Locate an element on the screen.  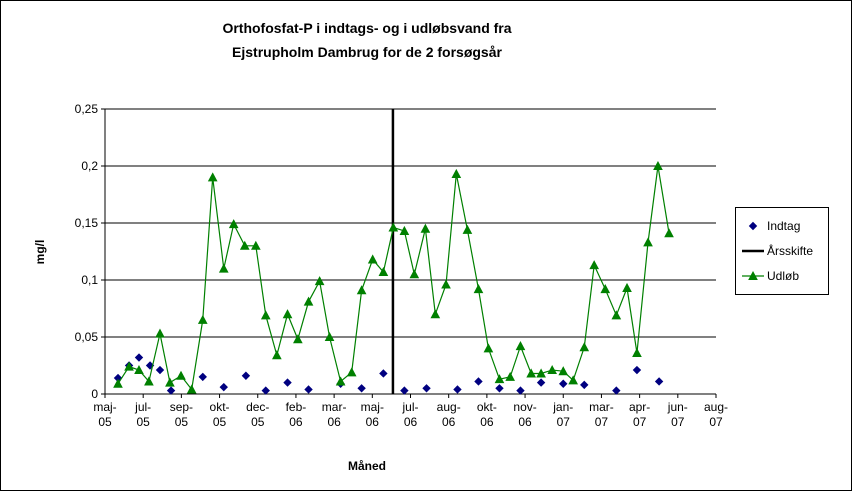
y-tick-label: 0,25 is located at coordinates (87, 109).